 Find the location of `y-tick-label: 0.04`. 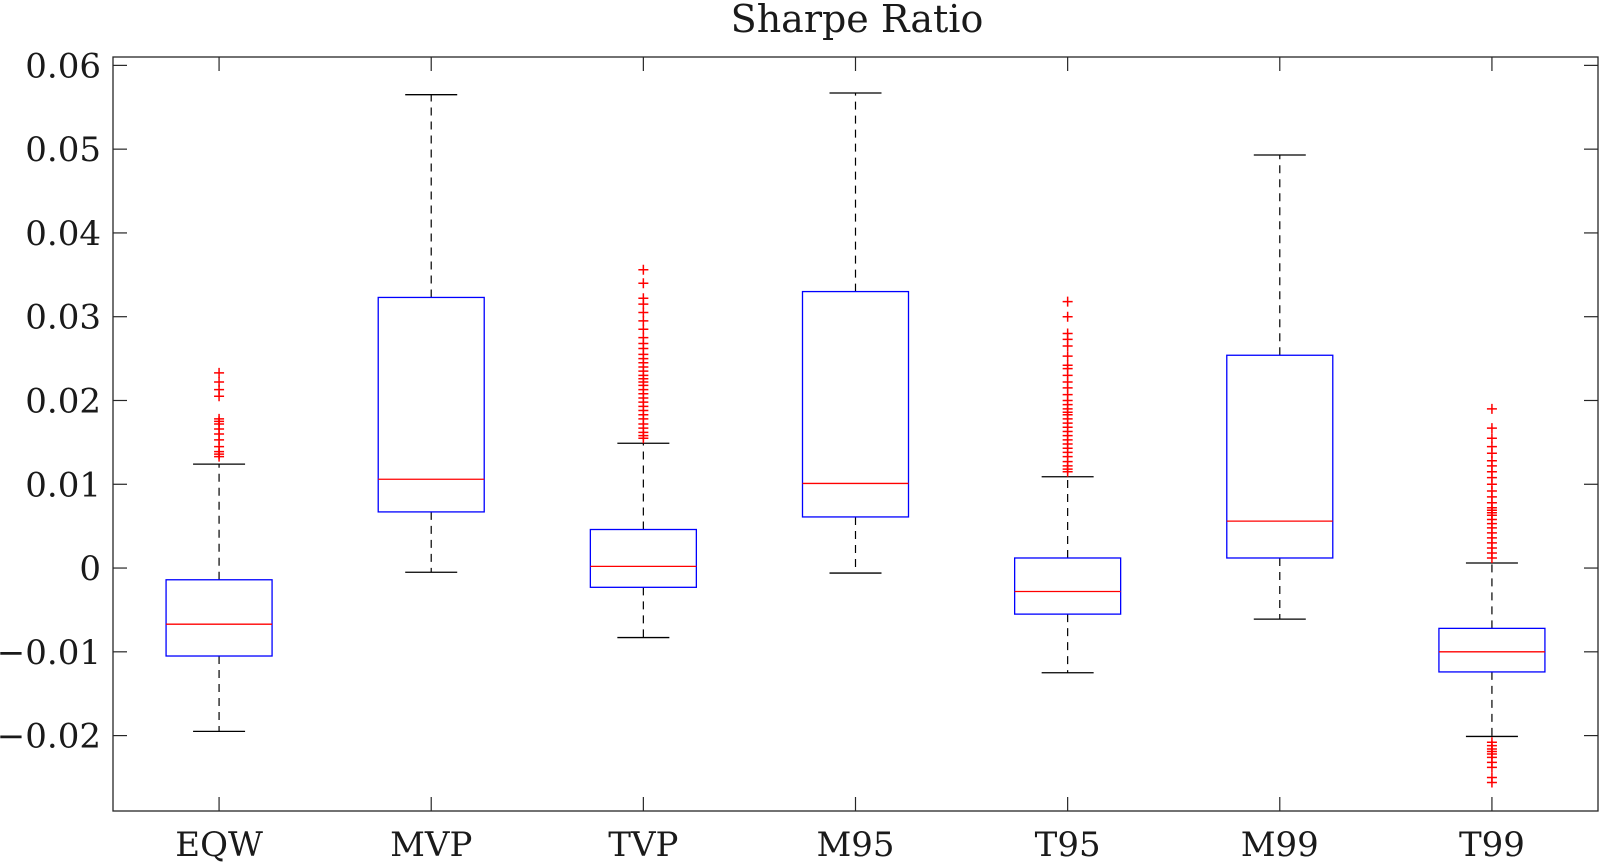

y-tick-label: 0.04 is located at coordinates (63, 234).